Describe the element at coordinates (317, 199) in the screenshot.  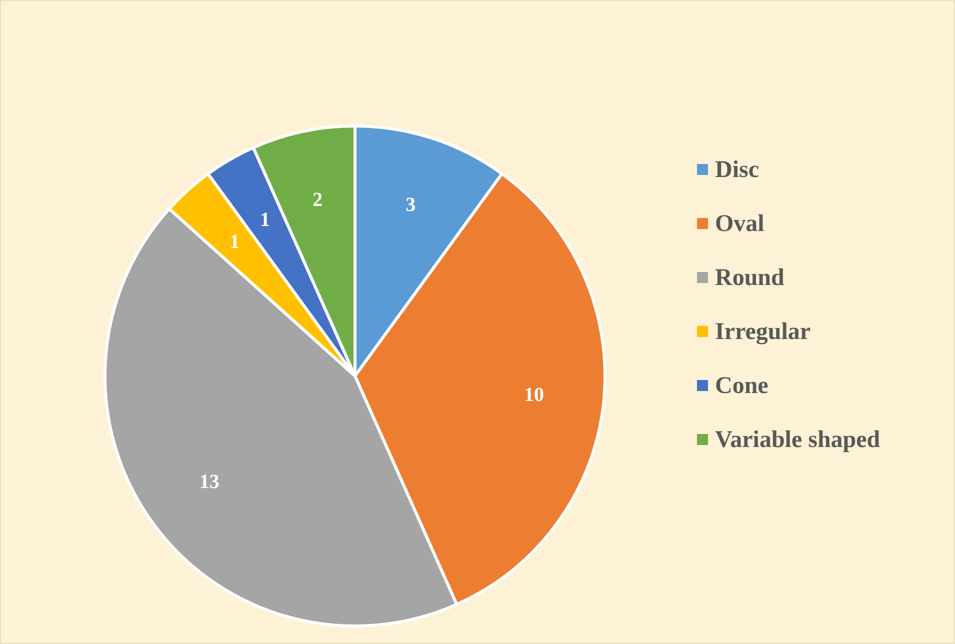
I see `data-label: 2` at that location.